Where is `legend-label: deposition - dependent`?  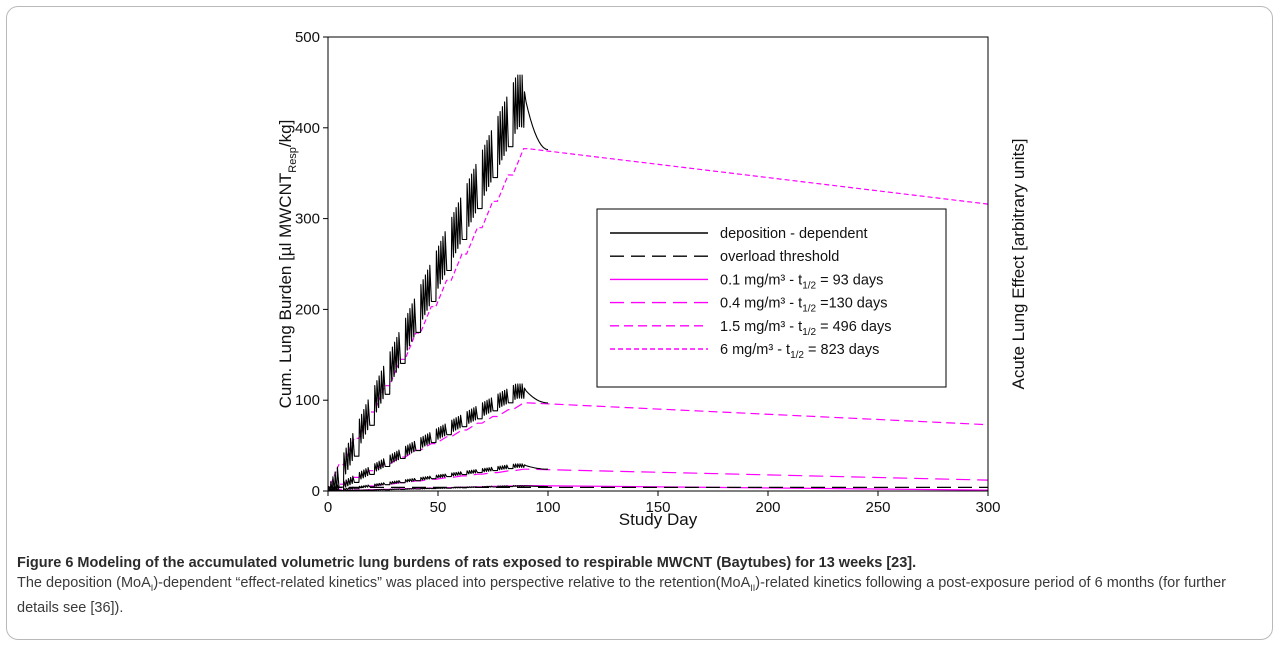
legend-label: deposition - dependent is located at coordinates (794, 234).